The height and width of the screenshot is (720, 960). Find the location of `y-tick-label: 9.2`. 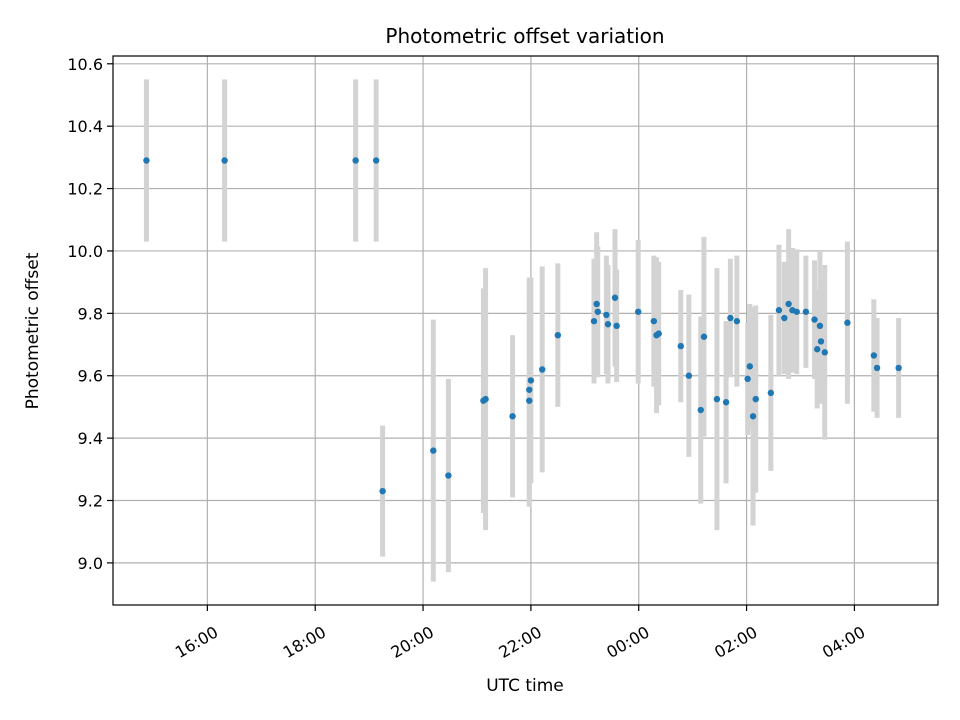

y-tick-label: 9.2 is located at coordinates (90, 501).